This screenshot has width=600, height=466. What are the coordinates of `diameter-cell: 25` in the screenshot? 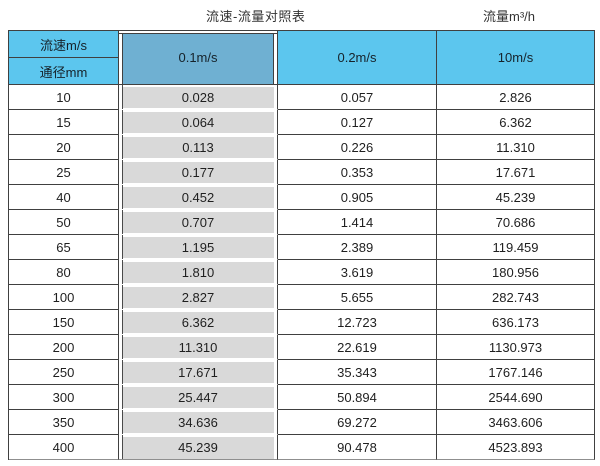 It's located at (64, 172).